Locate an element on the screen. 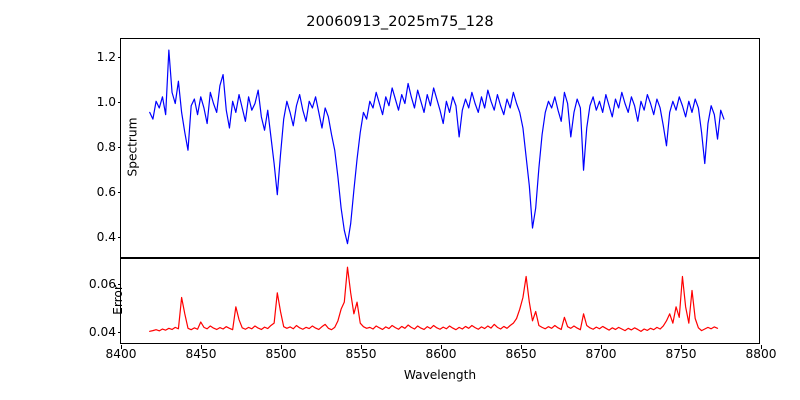 The width and height of the screenshot is (800, 400). xtick-label: 8400 is located at coordinates (121, 354).